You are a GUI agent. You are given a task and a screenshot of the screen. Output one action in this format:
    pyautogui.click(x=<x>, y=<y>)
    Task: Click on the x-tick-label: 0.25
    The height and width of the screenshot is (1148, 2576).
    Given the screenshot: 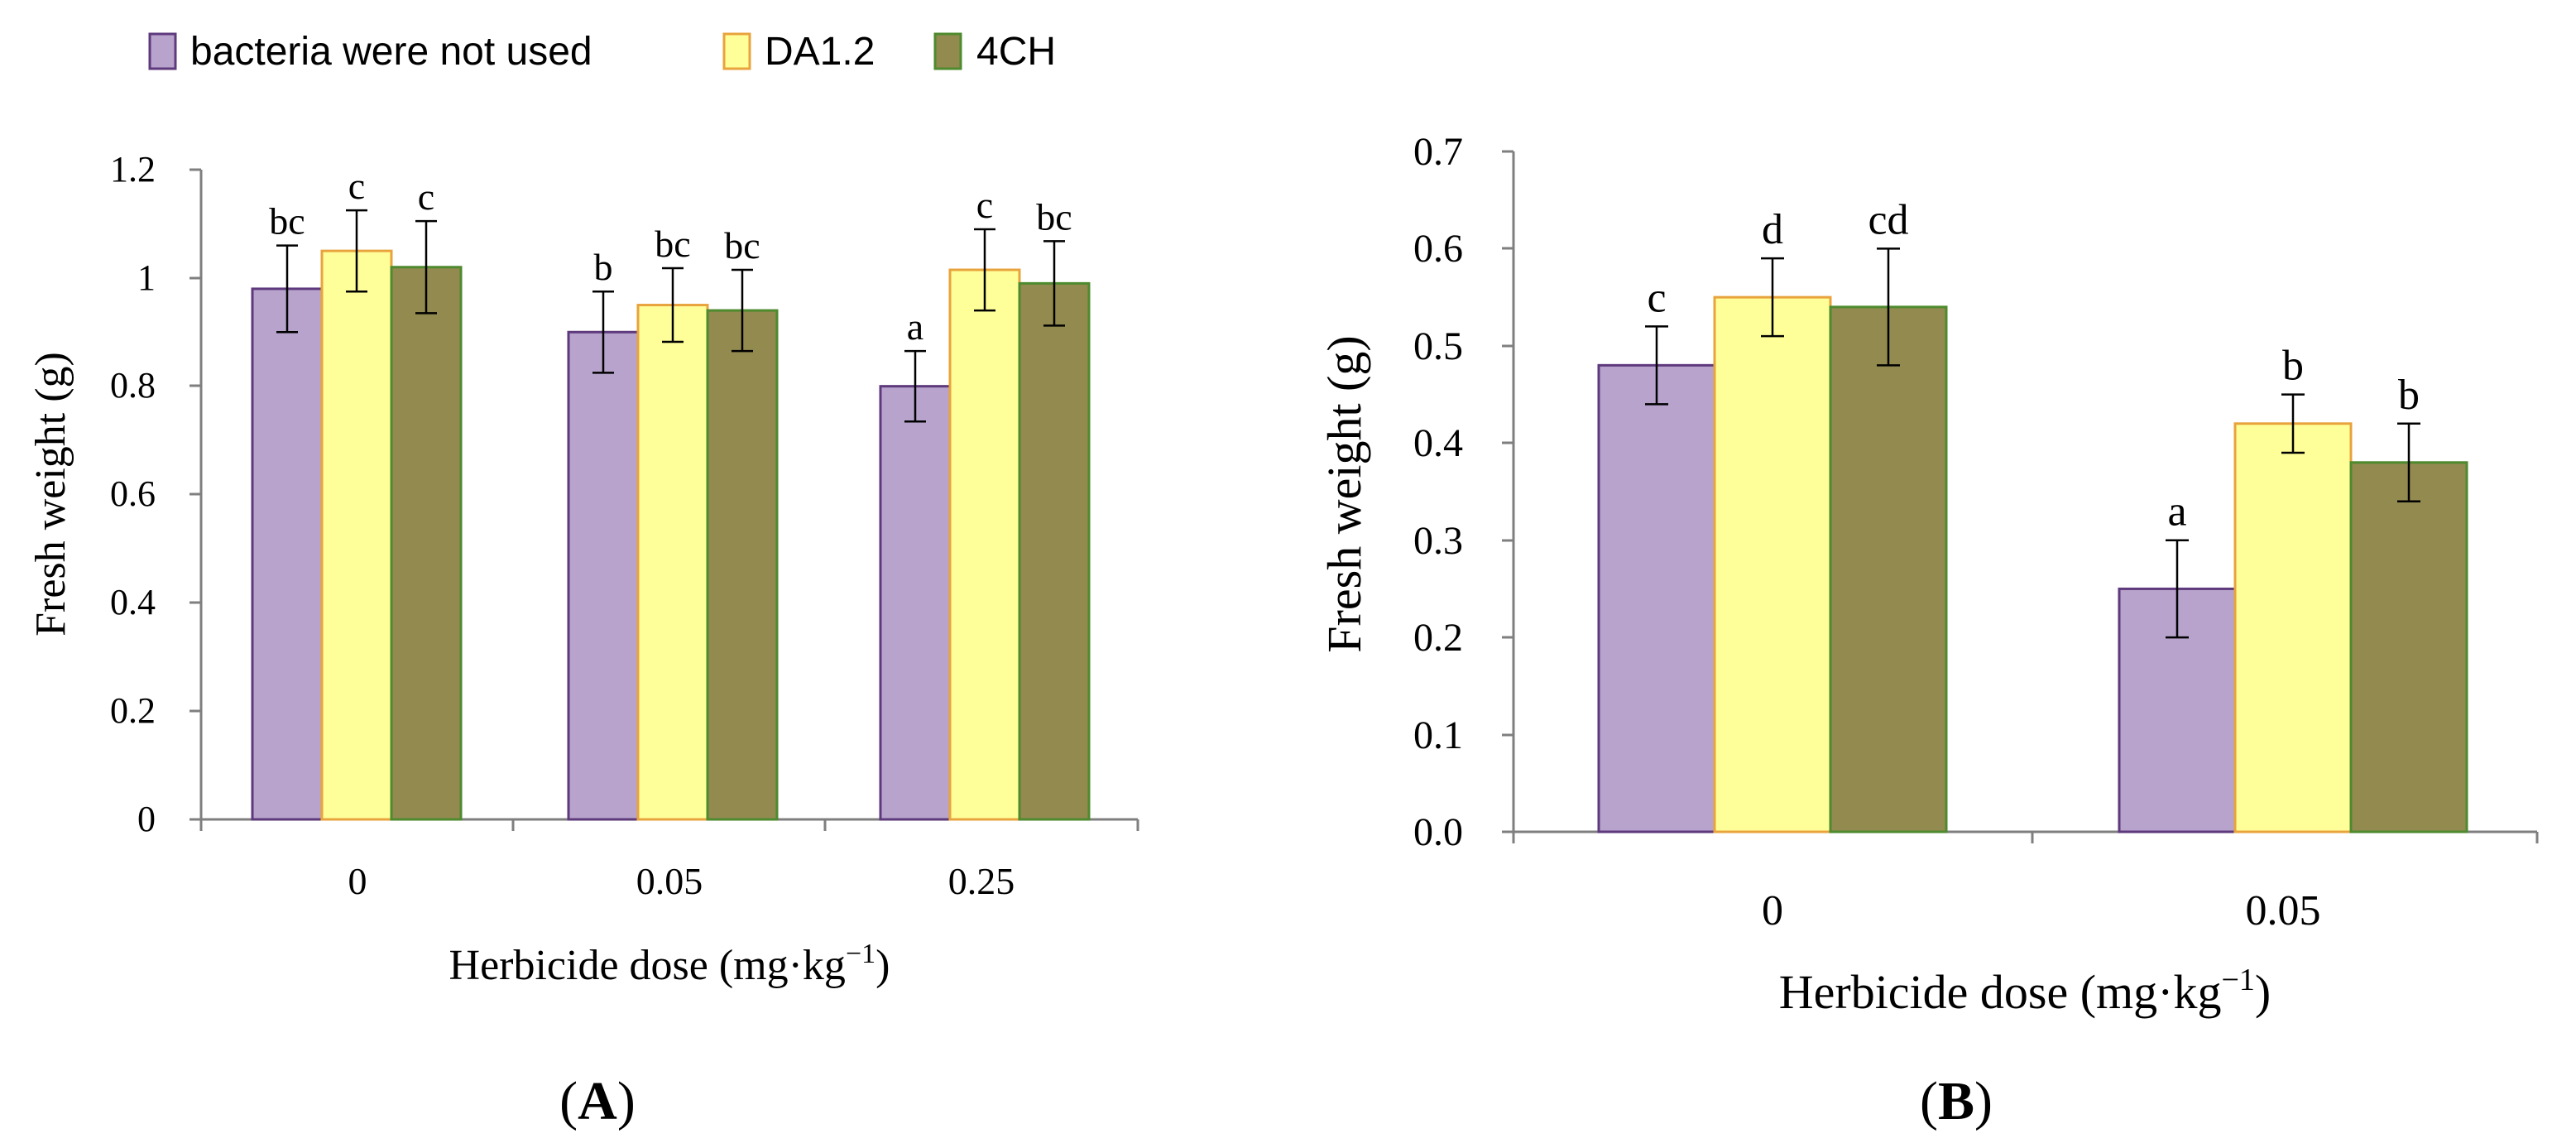 What is the action you would take?
    pyautogui.click(x=982, y=881)
    